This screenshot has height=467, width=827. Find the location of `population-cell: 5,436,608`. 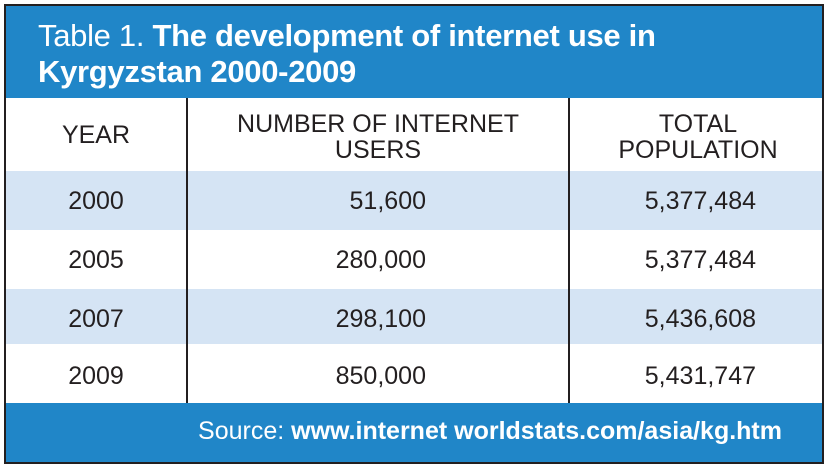

population-cell: 5,436,608 is located at coordinates (700, 319).